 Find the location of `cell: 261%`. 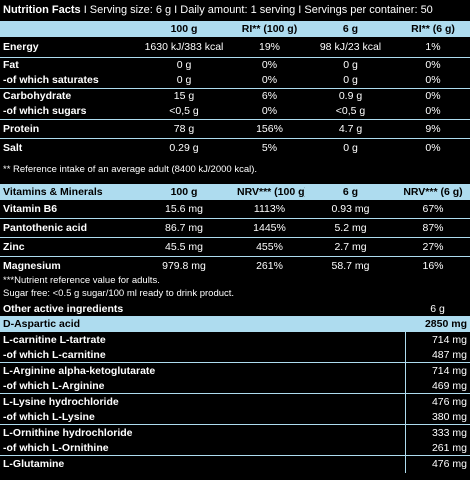

cell: 261% is located at coordinates (269, 265).